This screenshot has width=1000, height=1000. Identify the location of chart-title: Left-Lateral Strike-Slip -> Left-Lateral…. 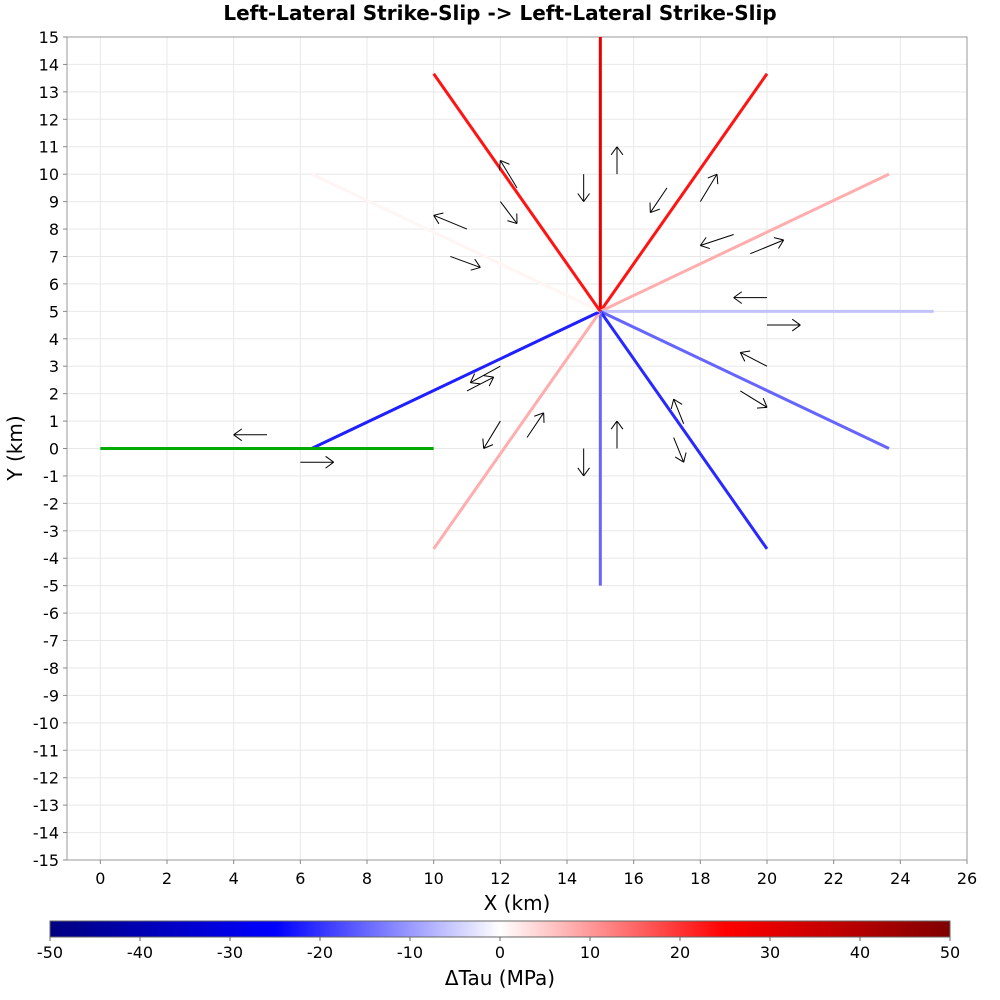
(499, 13).